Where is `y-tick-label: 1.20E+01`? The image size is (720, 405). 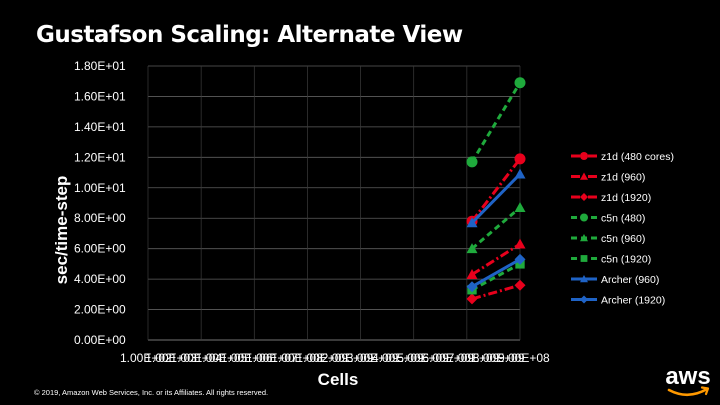
y-tick-label: 1.20E+01 is located at coordinates (100, 157).